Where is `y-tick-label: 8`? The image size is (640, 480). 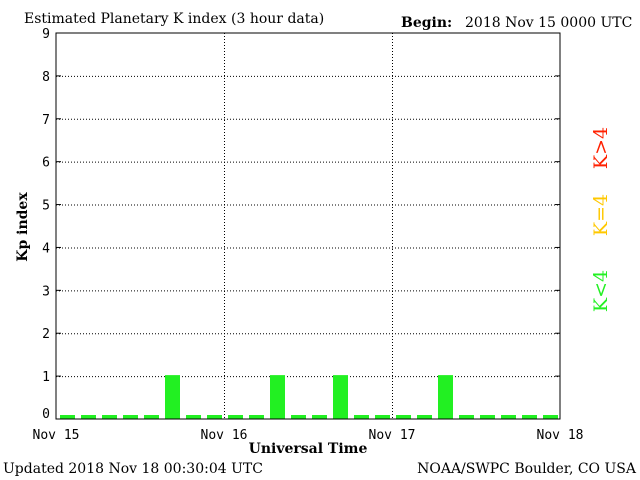 y-tick-label: 8 is located at coordinates (46, 77).